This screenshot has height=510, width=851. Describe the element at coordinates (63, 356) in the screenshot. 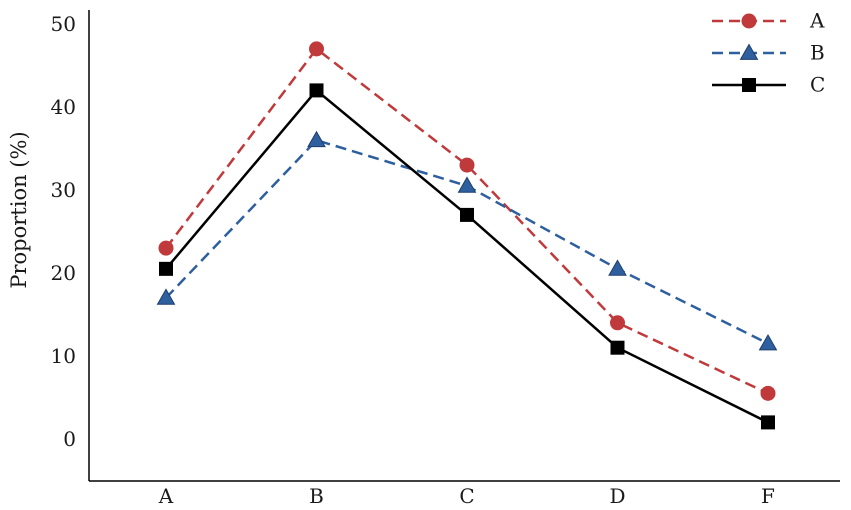

I see `y-tick-label: 10` at that location.